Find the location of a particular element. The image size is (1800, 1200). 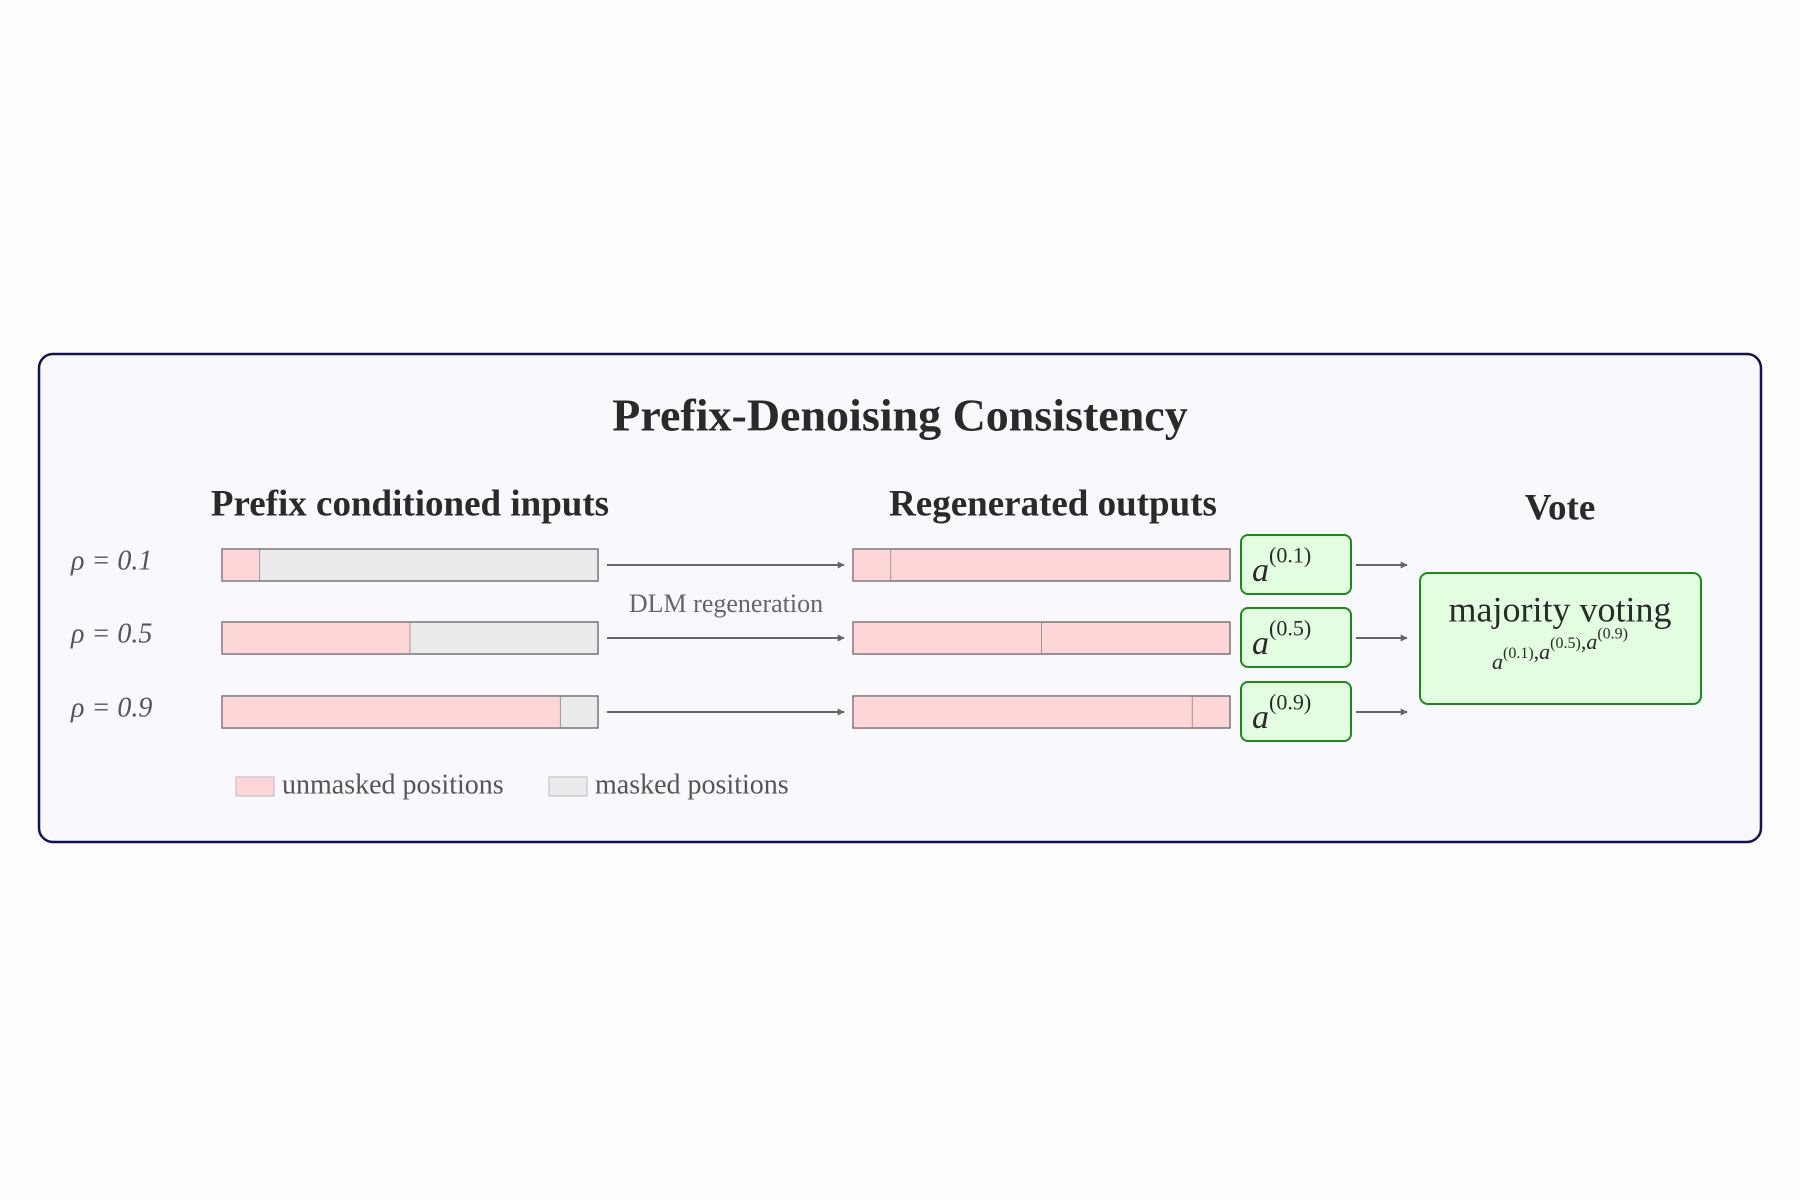

legend-label: masked positions is located at coordinates (692, 784).